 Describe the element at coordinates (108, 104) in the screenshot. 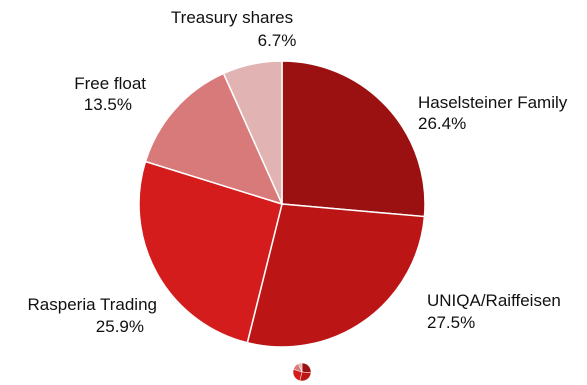

I see `value-free-float: 13.5%` at that location.